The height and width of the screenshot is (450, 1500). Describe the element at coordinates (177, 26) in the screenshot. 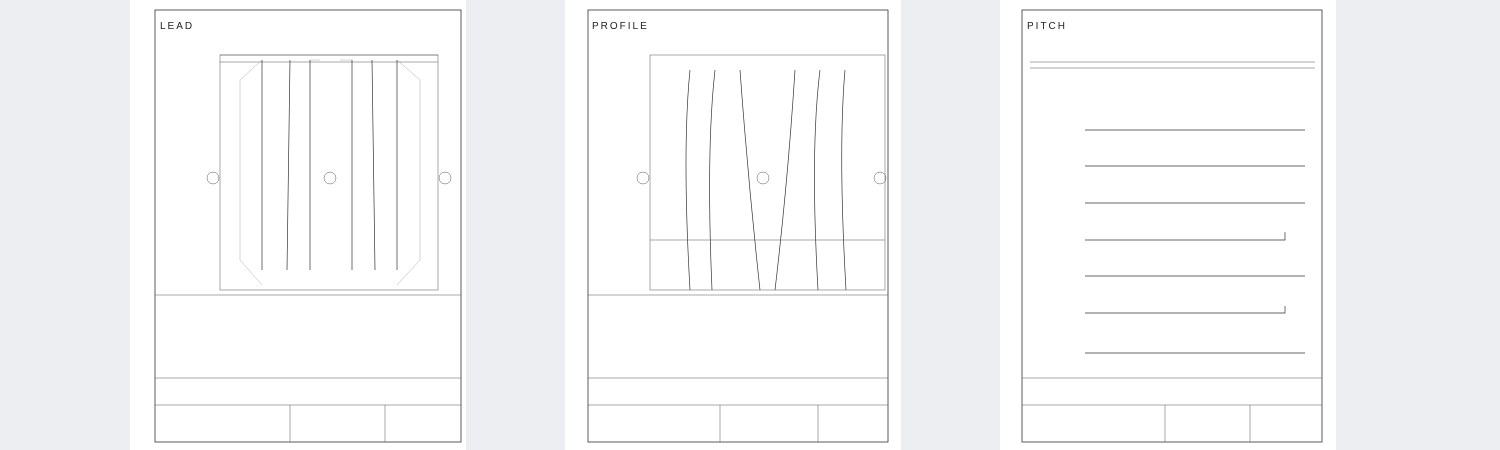

I see `sheet-title: LEAD` at that location.